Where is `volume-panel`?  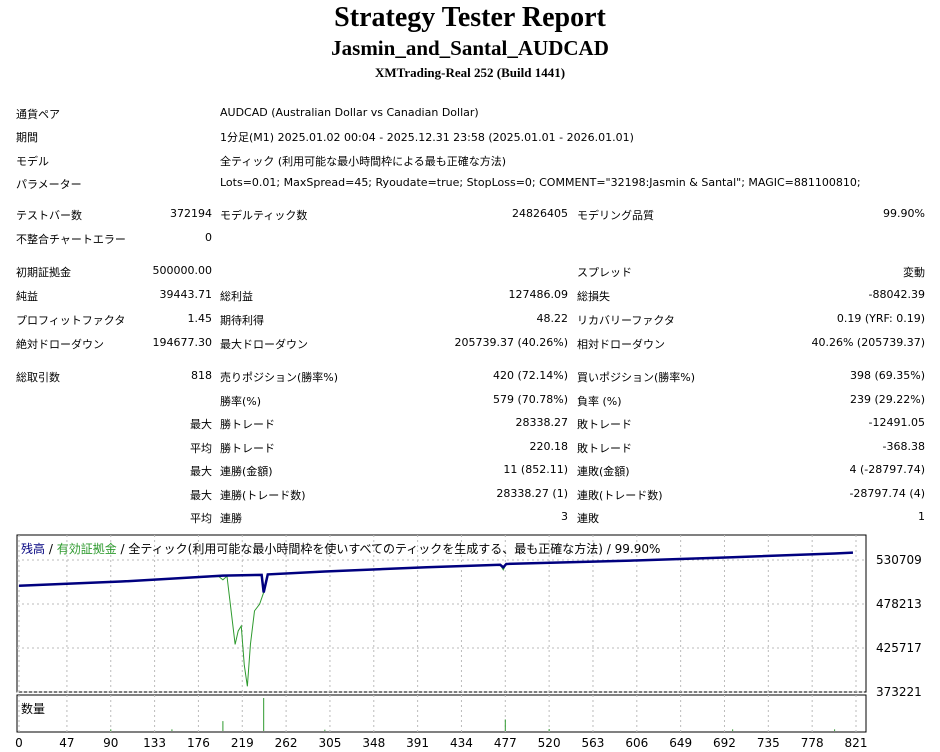 volume-panel is located at coordinates (441, 713).